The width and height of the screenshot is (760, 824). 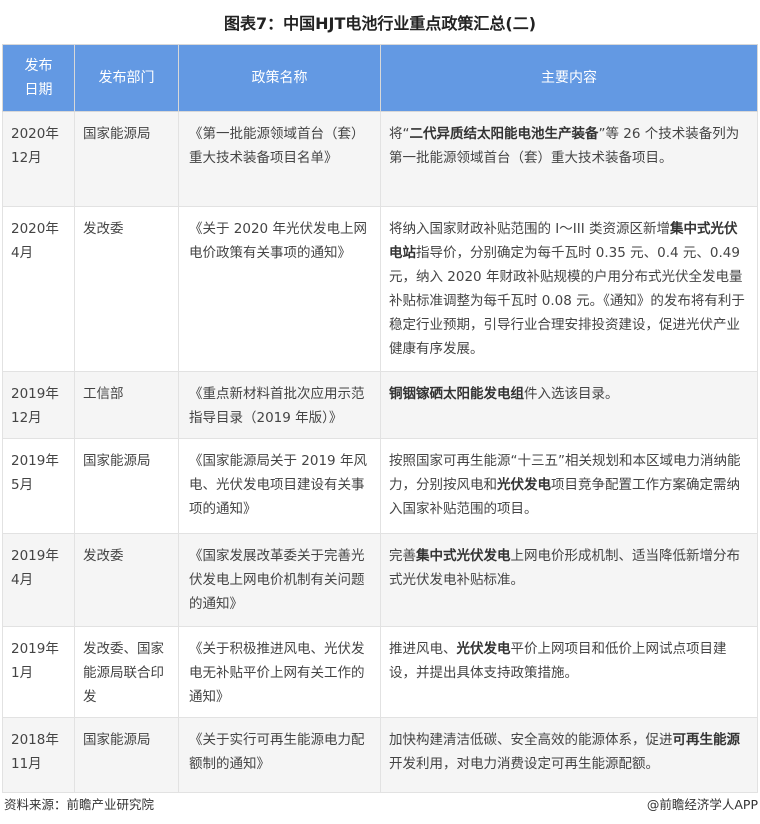 I want to click on row-policy-name: 《国家能源局关于 2019 年风电、光伏发电项目建设有关事项的通知》, so click(x=279, y=486).